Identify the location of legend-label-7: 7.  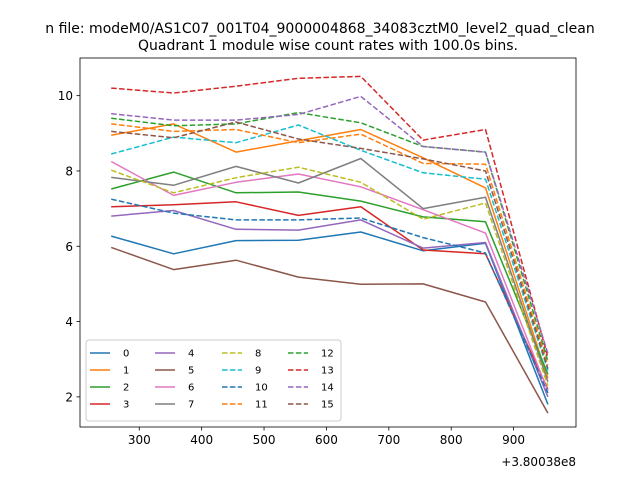
(191, 405).